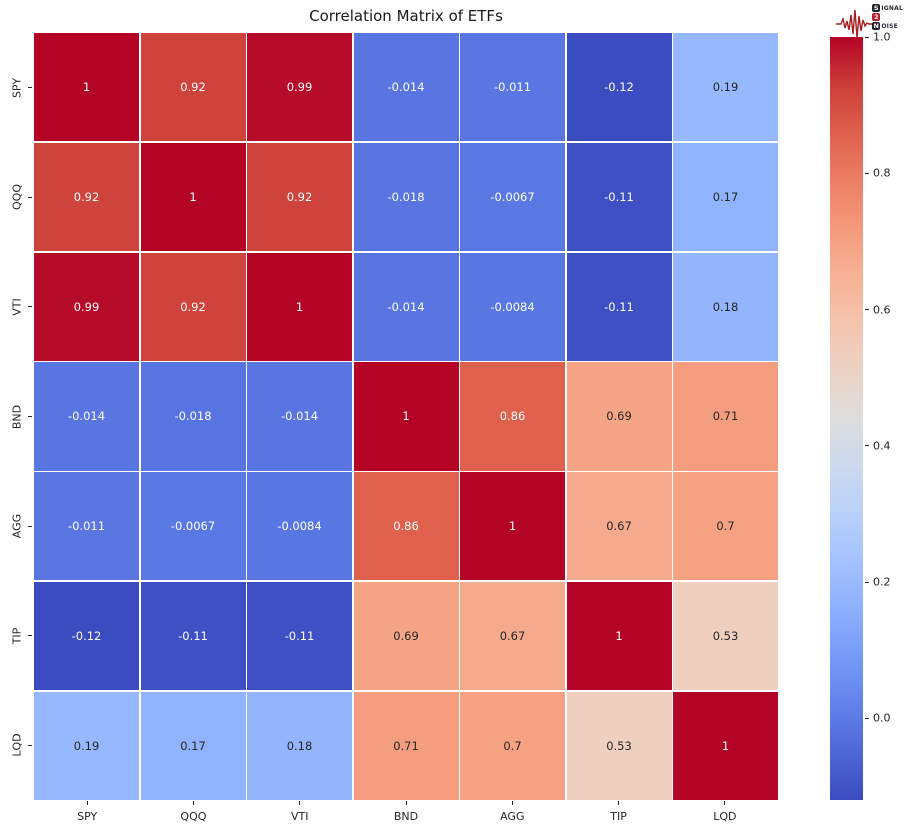 This screenshot has width=904, height=836. Describe the element at coordinates (406, 306) in the screenshot. I see `heatmap-cell-VTI-BND: -0.014` at that location.